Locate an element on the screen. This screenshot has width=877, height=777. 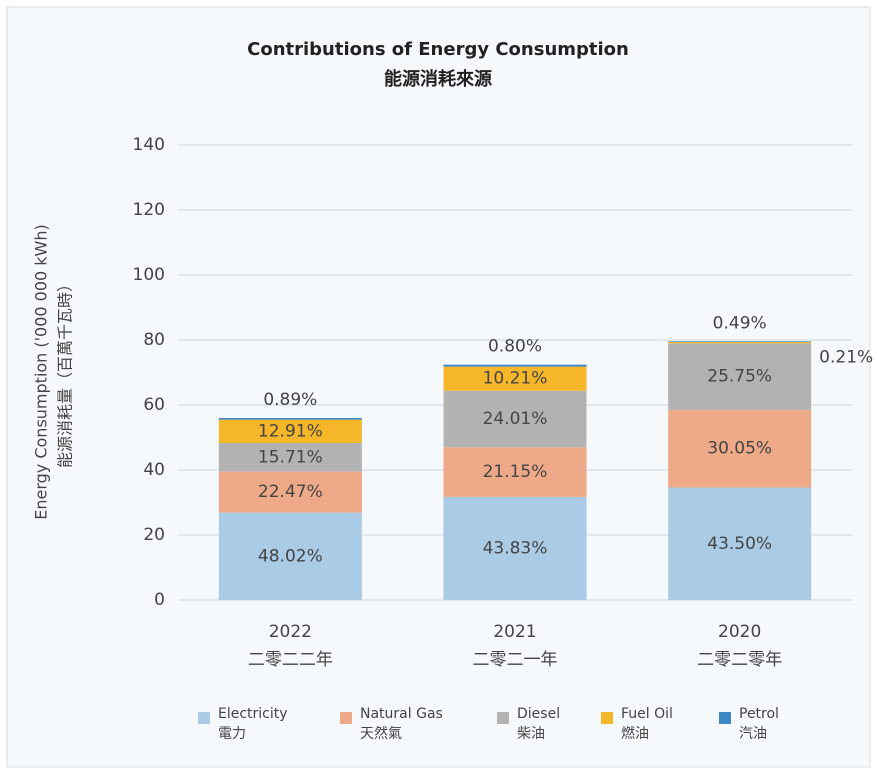
legend-label-zh: 汽油 is located at coordinates (753, 734).